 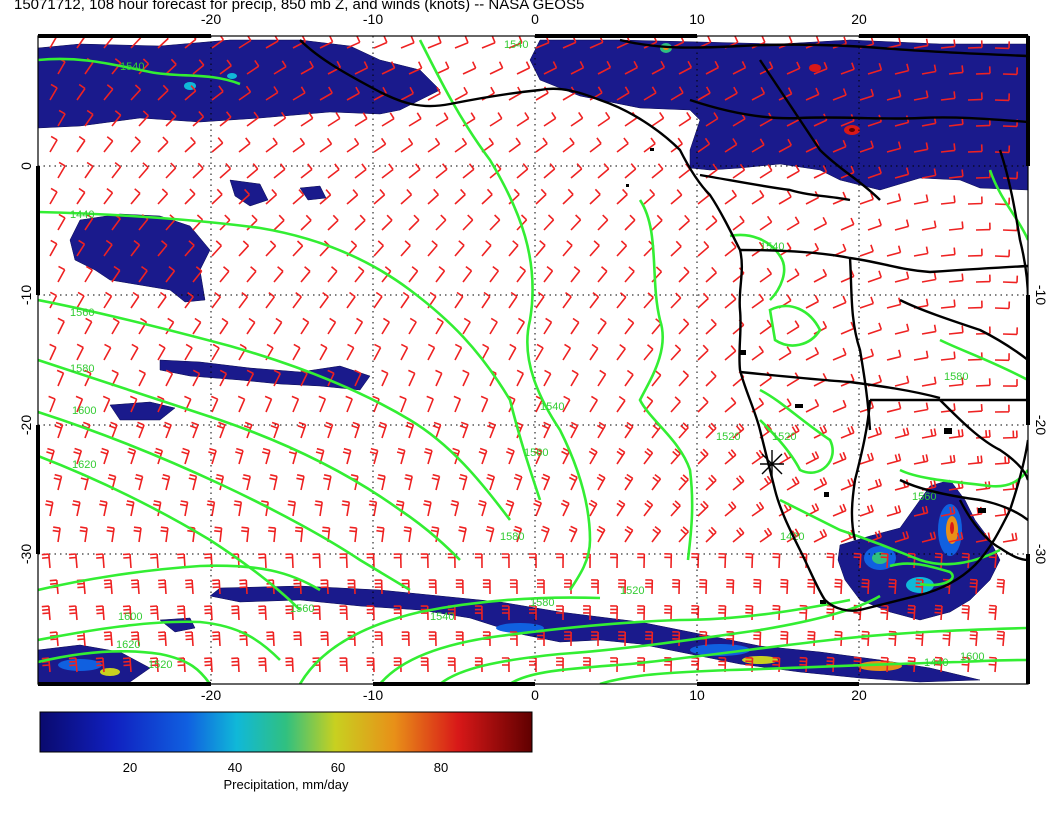 What do you see at coordinates (130, 767) in the screenshot?
I see `colorbar-tick: 20` at bounding box center [130, 767].